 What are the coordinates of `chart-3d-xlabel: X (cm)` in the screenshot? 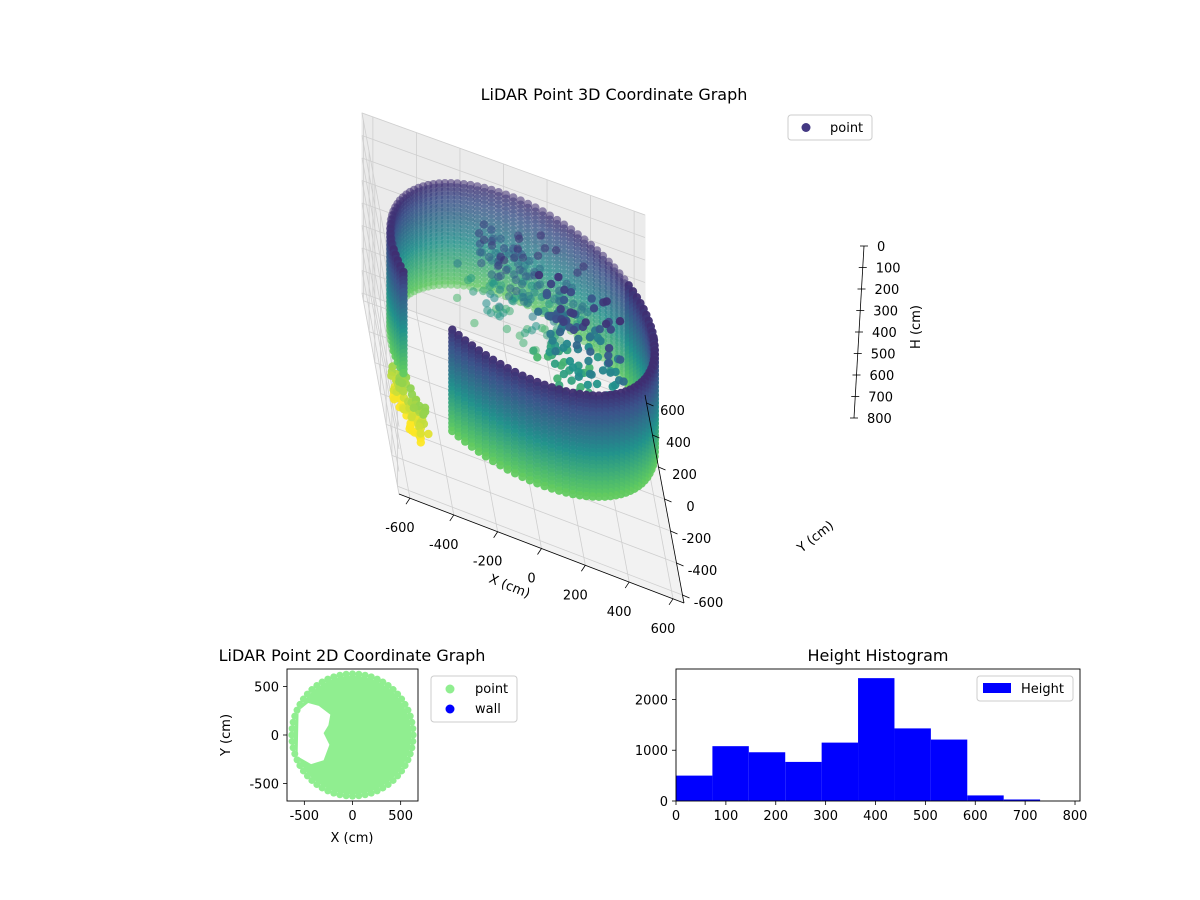 It's located at (509, 587).